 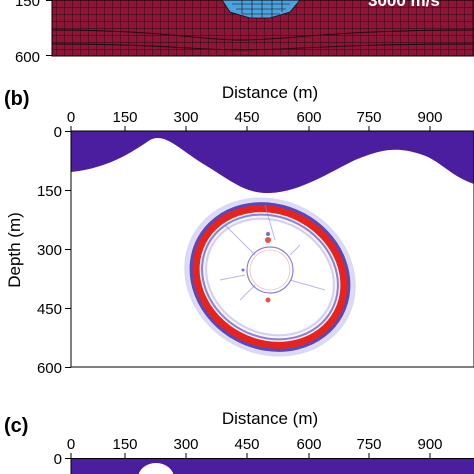 I want to click on panel-c-xtick: 0, so click(x=71, y=444).